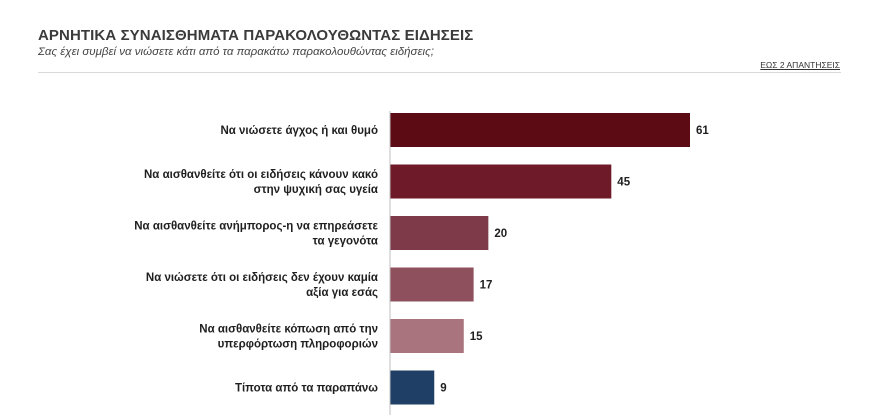  Describe the element at coordinates (439, 72) in the screenshot. I see `header-divider` at that location.